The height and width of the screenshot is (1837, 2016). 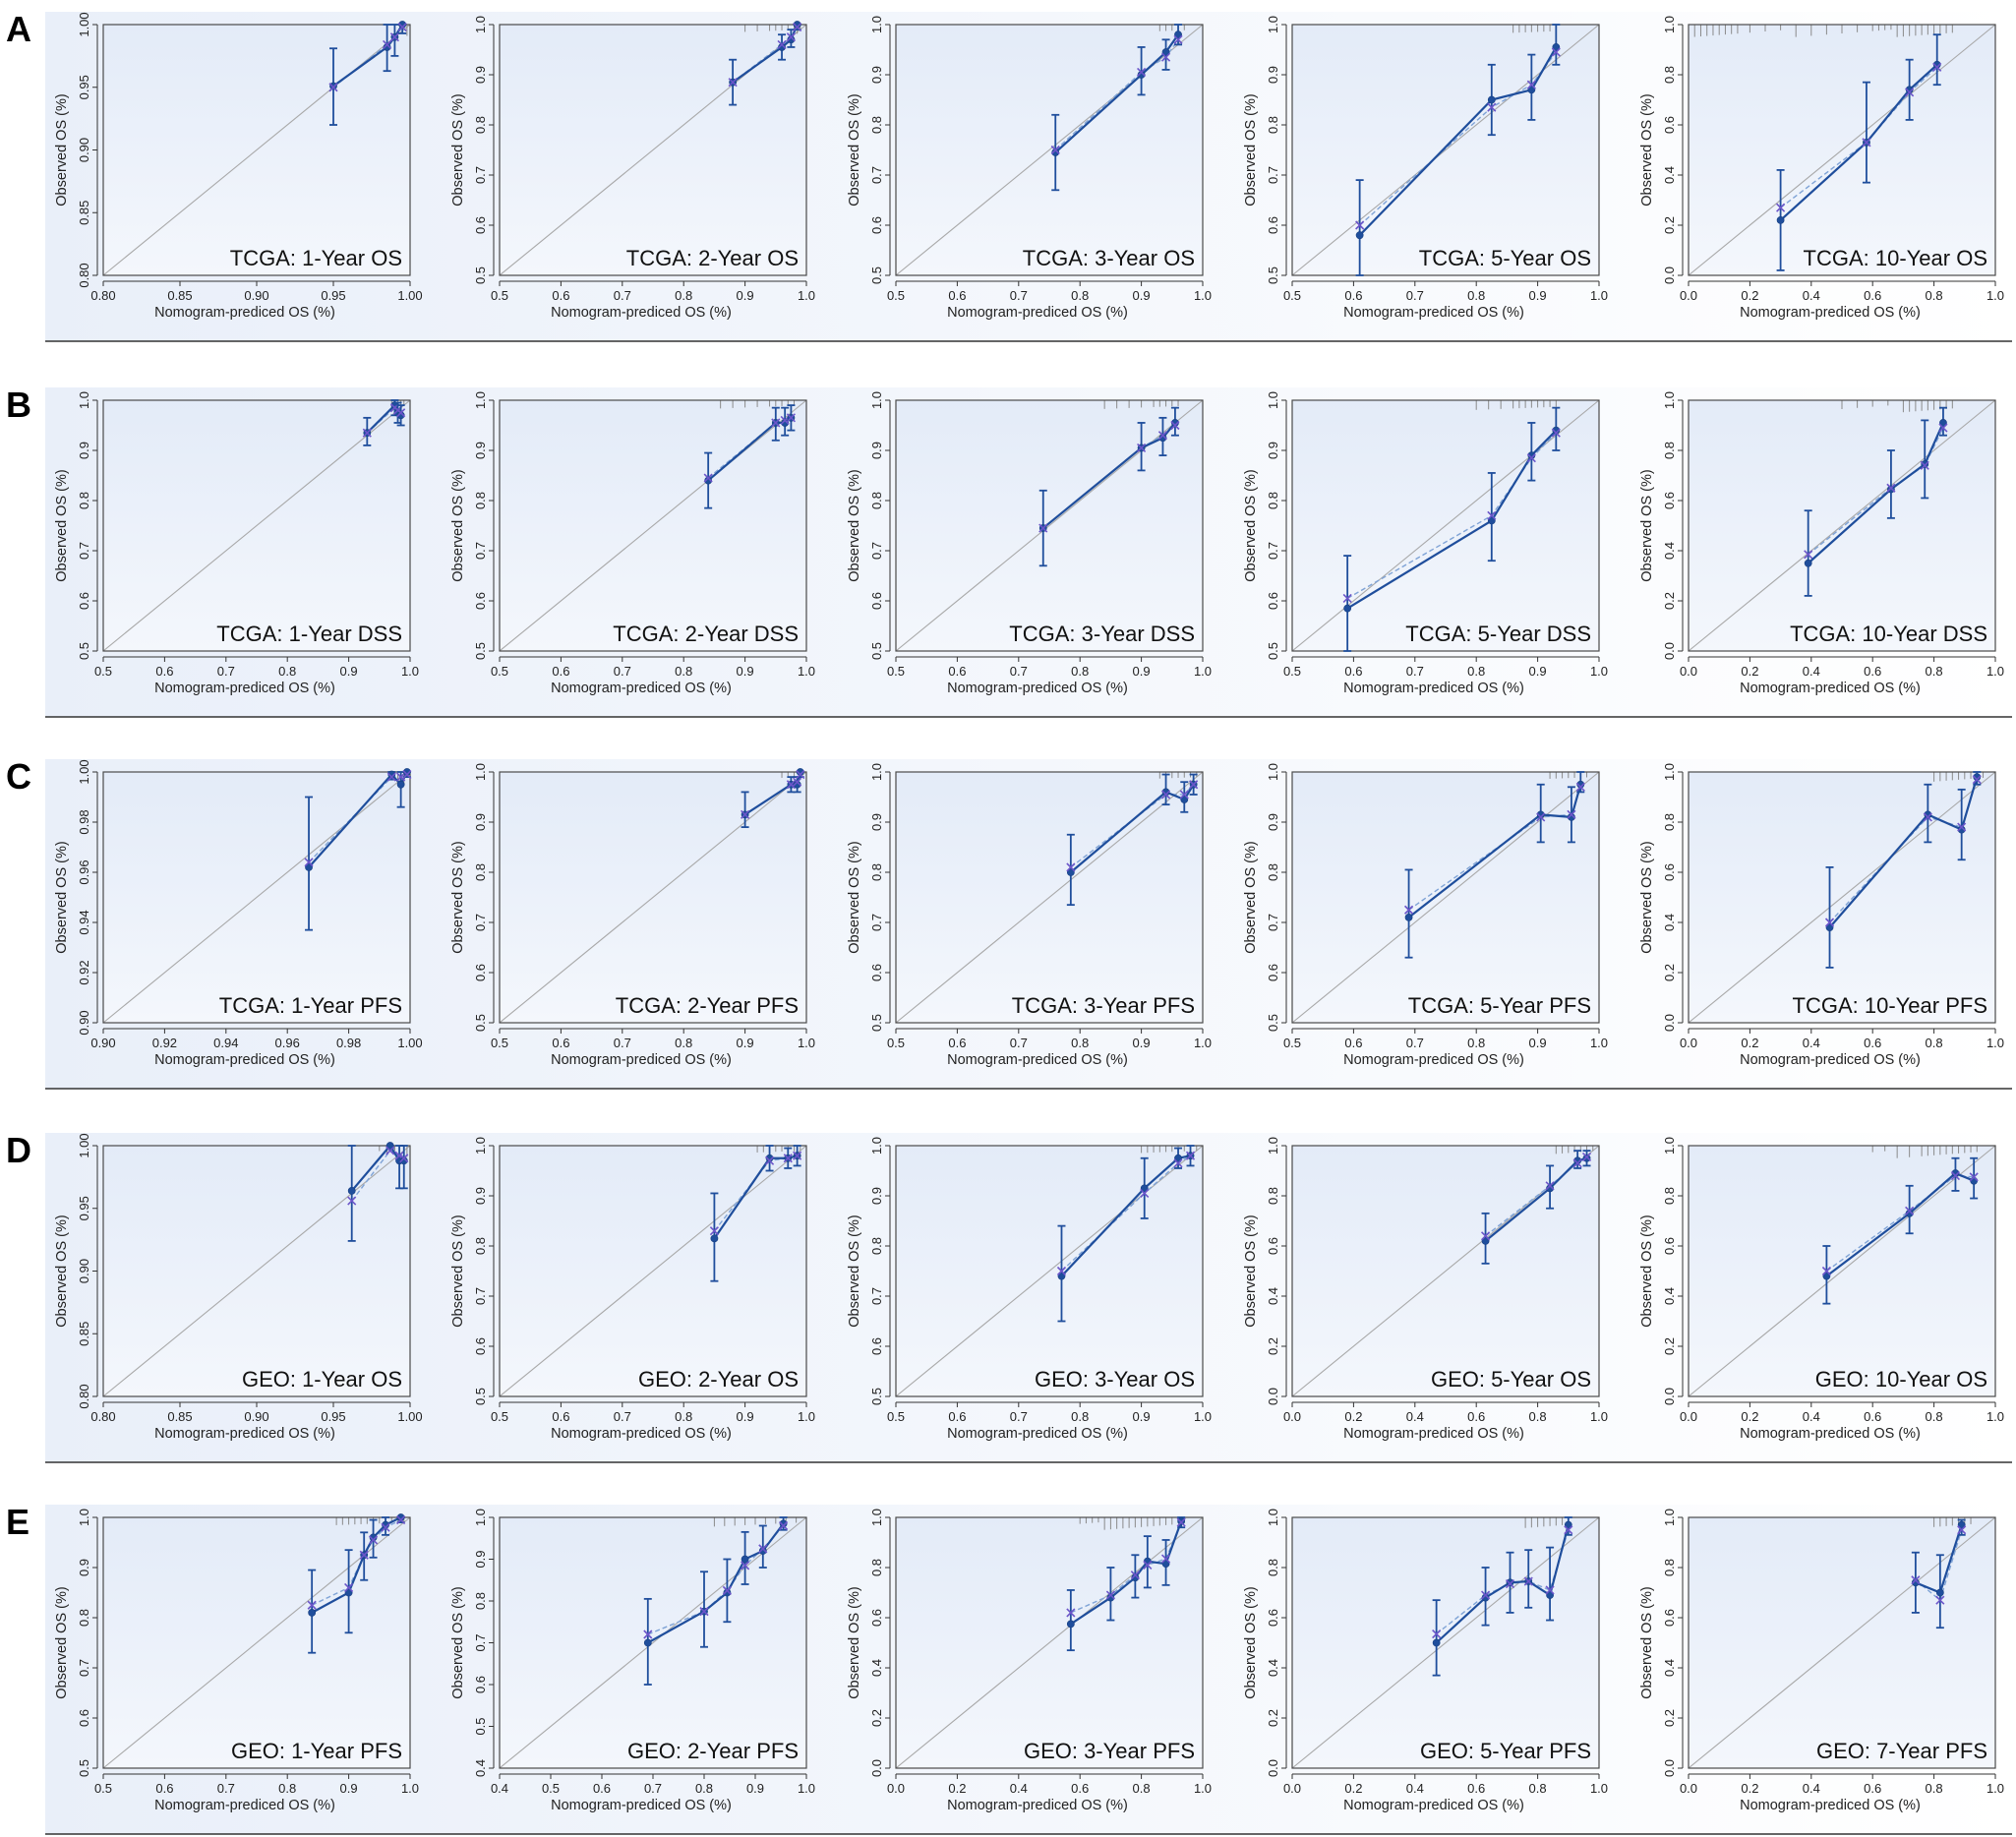 I want to click on y-tick-label: 0.4, so click(x=480, y=1768).